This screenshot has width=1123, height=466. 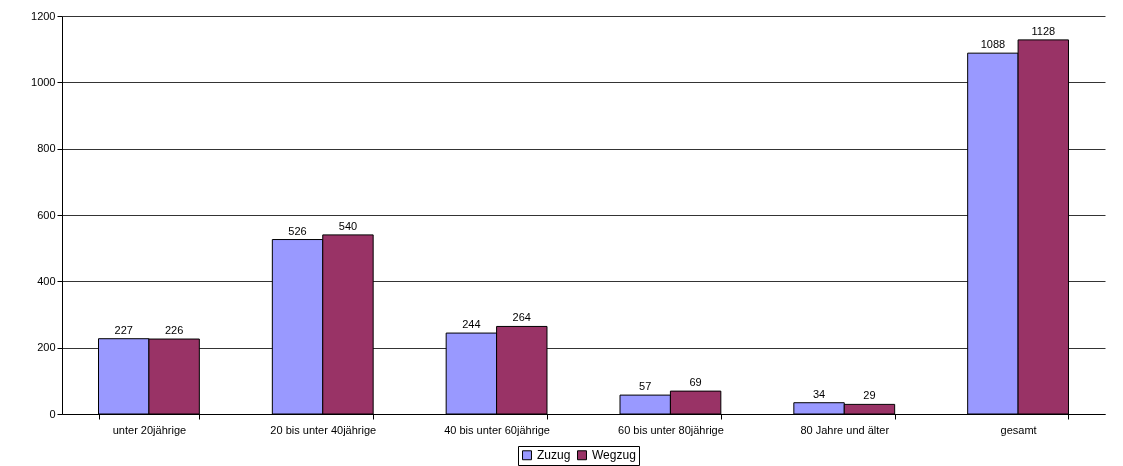 I want to click on data-label: 57, so click(x=645, y=386).